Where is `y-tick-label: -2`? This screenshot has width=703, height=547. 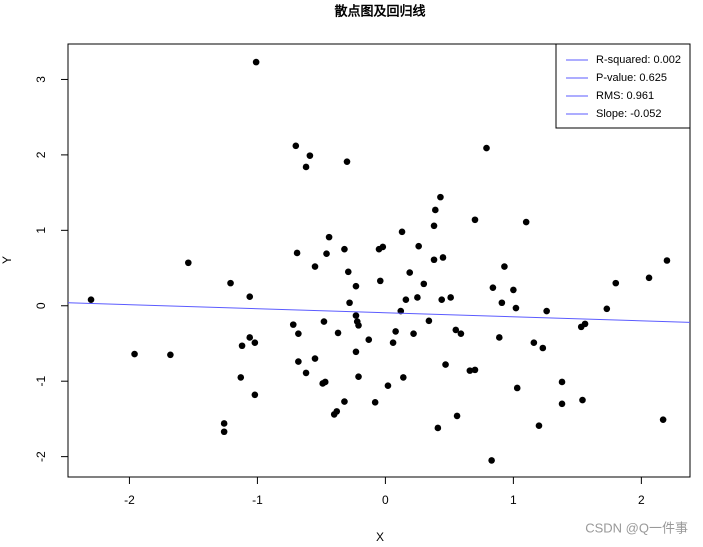 y-tick-label: -2 is located at coordinates (41, 456).